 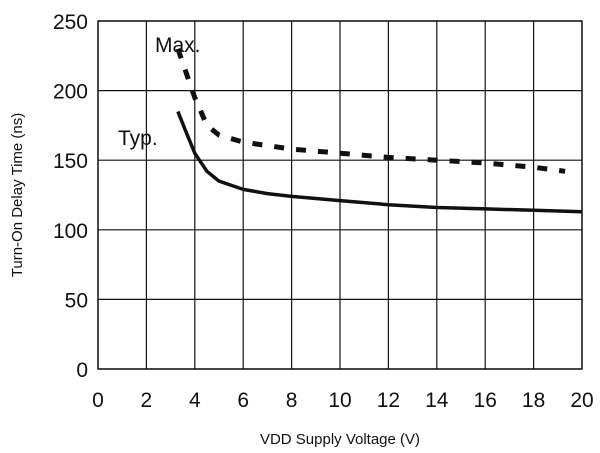 What do you see at coordinates (339, 400) in the screenshot?
I see `x-tick-label: 10` at bounding box center [339, 400].